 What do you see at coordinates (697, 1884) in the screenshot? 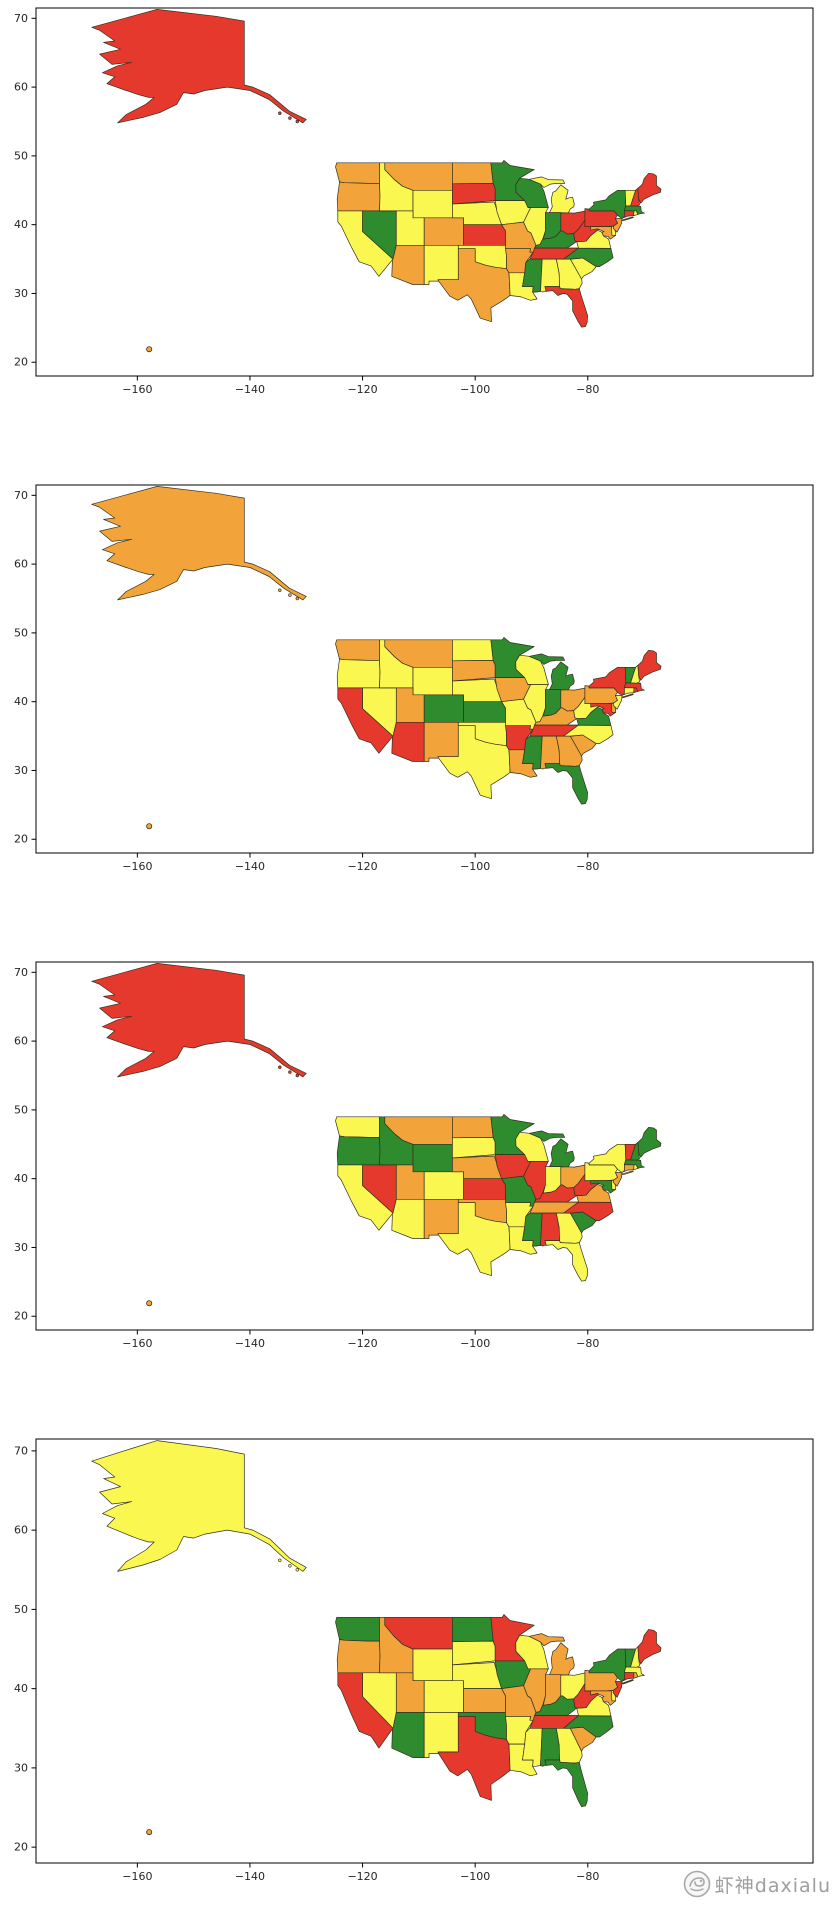
I see `shrimp-logo-icon` at bounding box center [697, 1884].